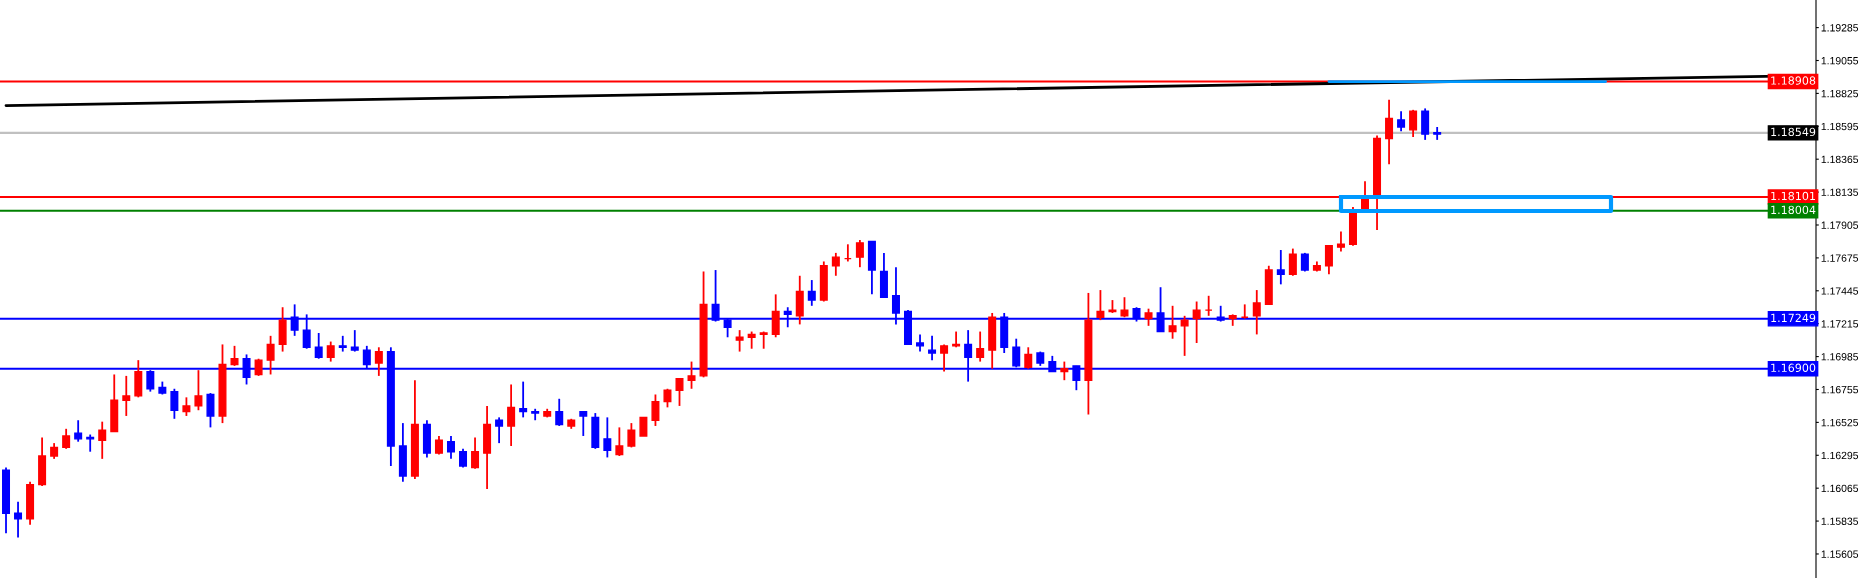  What do you see at coordinates (1793, 210) in the screenshot?
I see `ref-line-label: 1.18004` at bounding box center [1793, 210].